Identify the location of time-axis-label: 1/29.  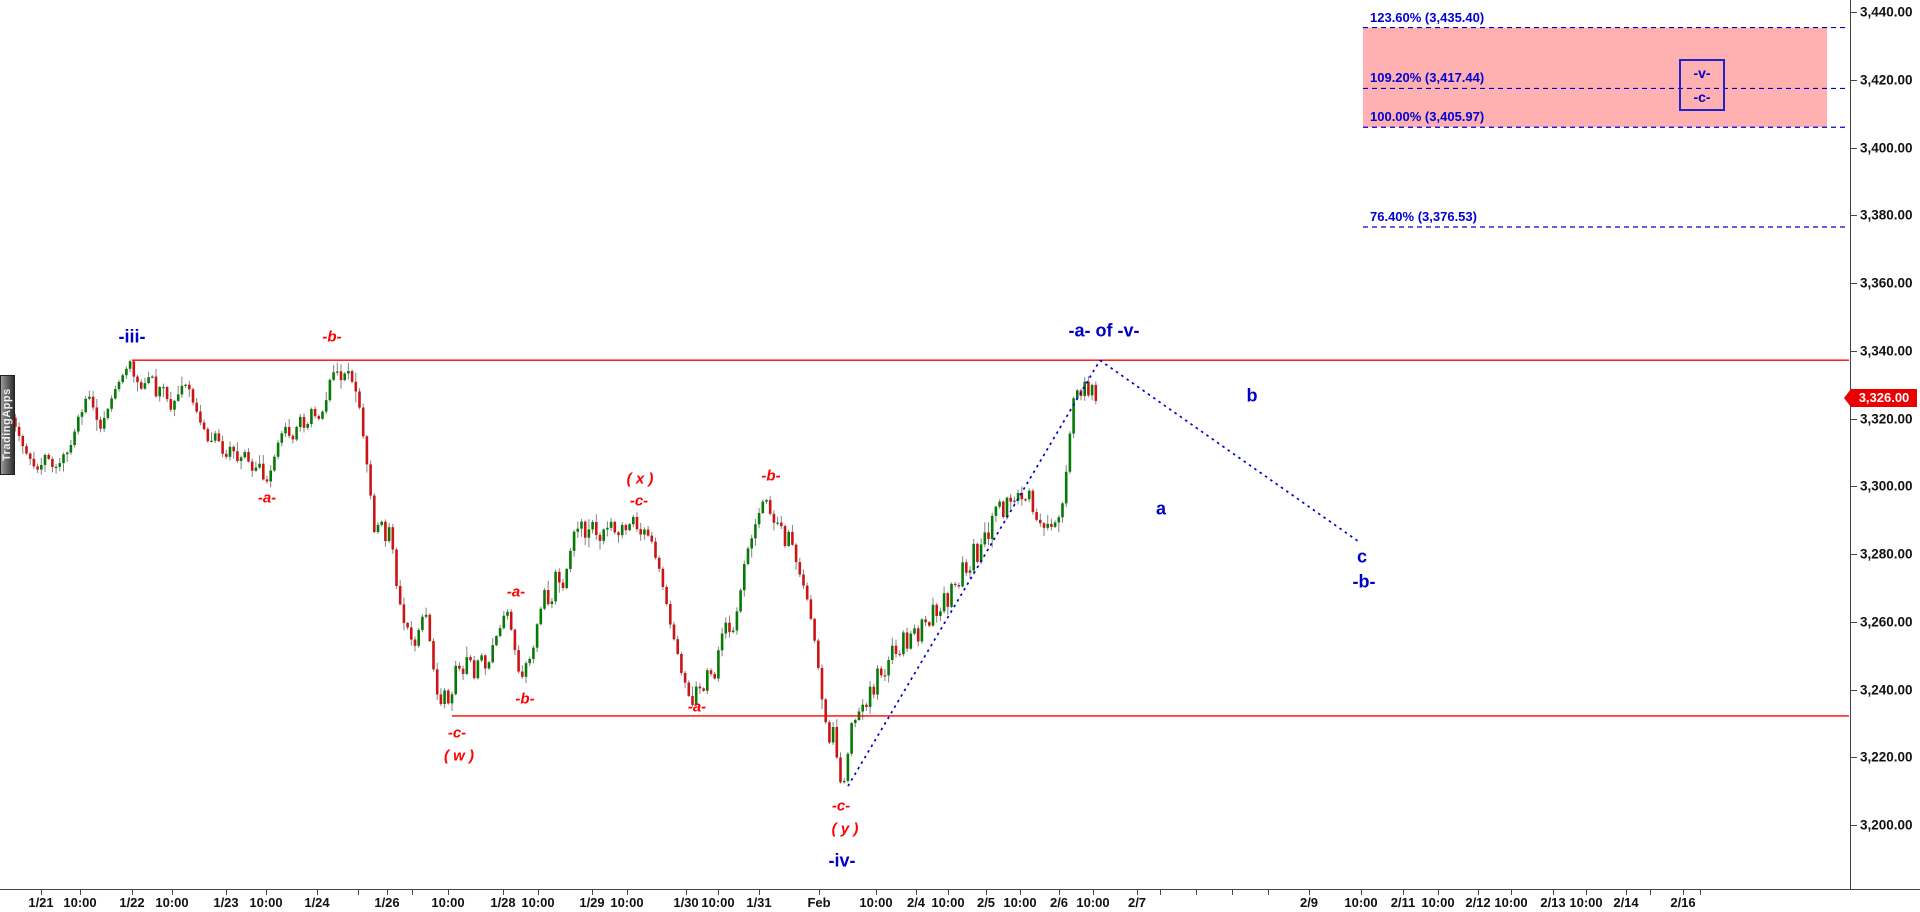
(592, 902).